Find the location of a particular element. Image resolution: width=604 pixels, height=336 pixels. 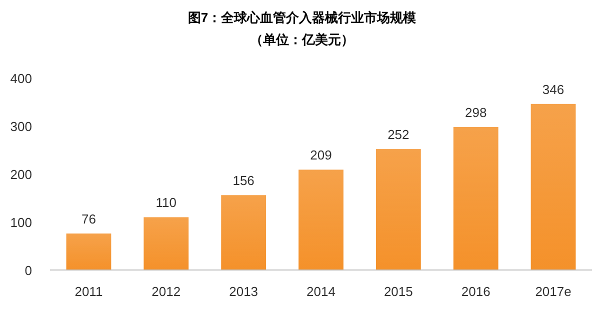

data-label: 76 is located at coordinates (88, 219).